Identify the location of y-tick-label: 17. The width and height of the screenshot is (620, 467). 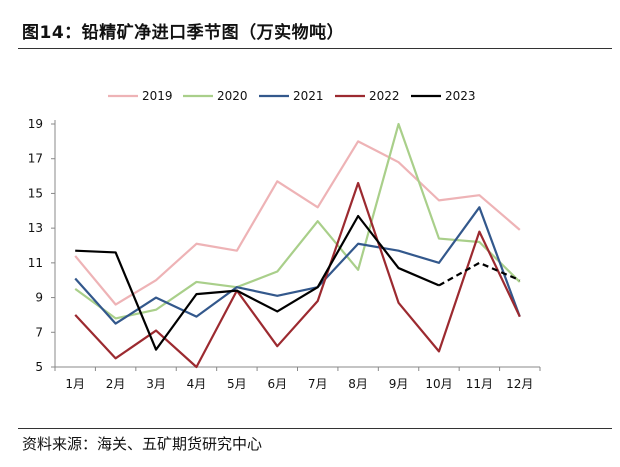
(35, 159).